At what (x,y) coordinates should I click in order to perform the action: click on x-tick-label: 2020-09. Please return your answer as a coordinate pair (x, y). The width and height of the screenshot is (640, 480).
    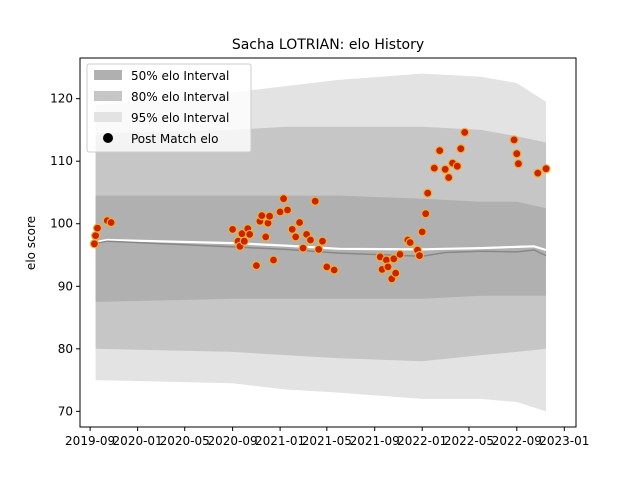
    Looking at the image, I should click on (233, 441).